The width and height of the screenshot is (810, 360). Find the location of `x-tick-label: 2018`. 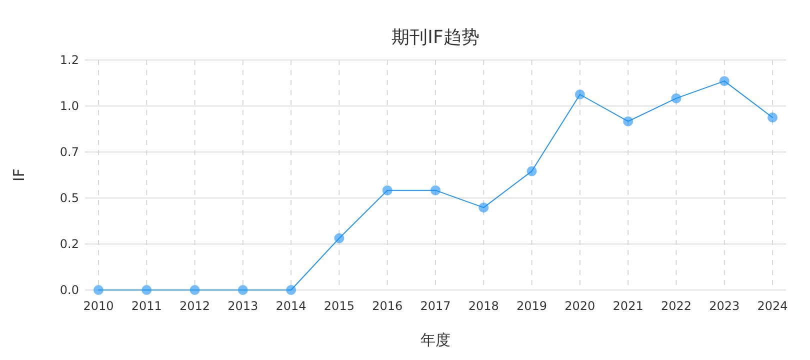

x-tick-label: 2018 is located at coordinates (483, 306).